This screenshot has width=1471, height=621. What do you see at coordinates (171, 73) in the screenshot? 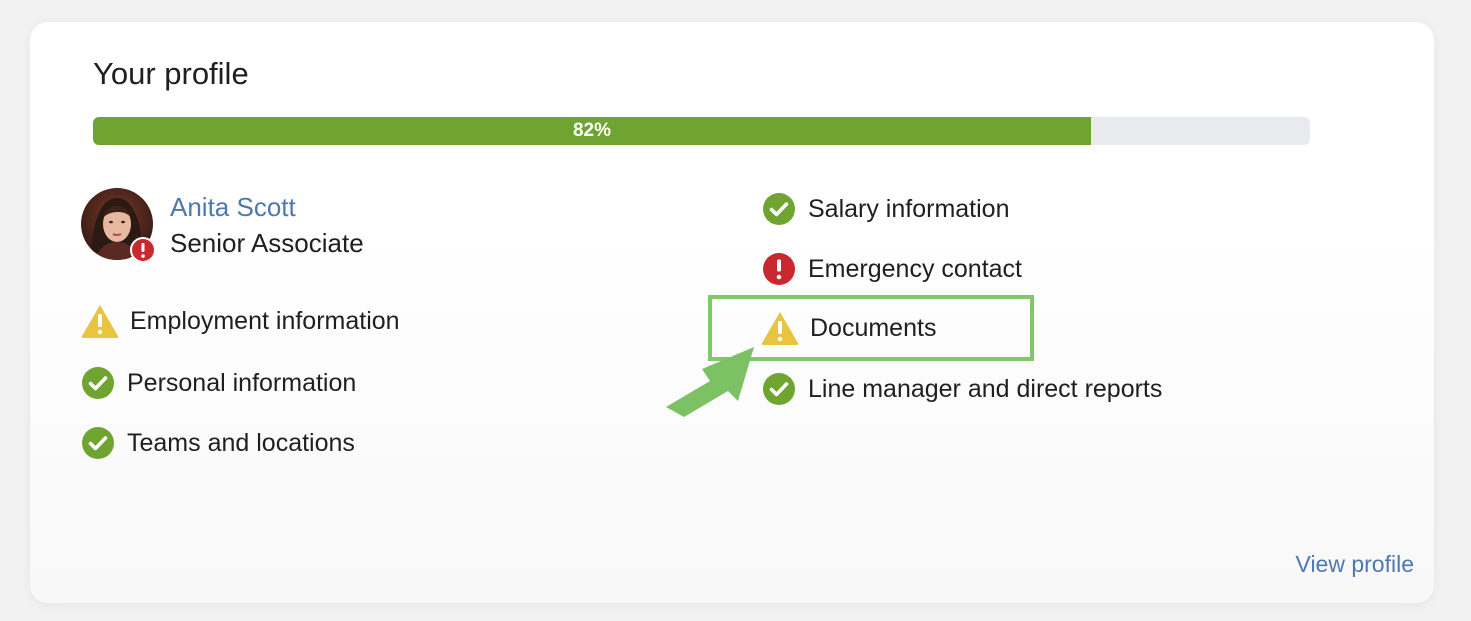
I see `page-title: Your profile` at bounding box center [171, 73].